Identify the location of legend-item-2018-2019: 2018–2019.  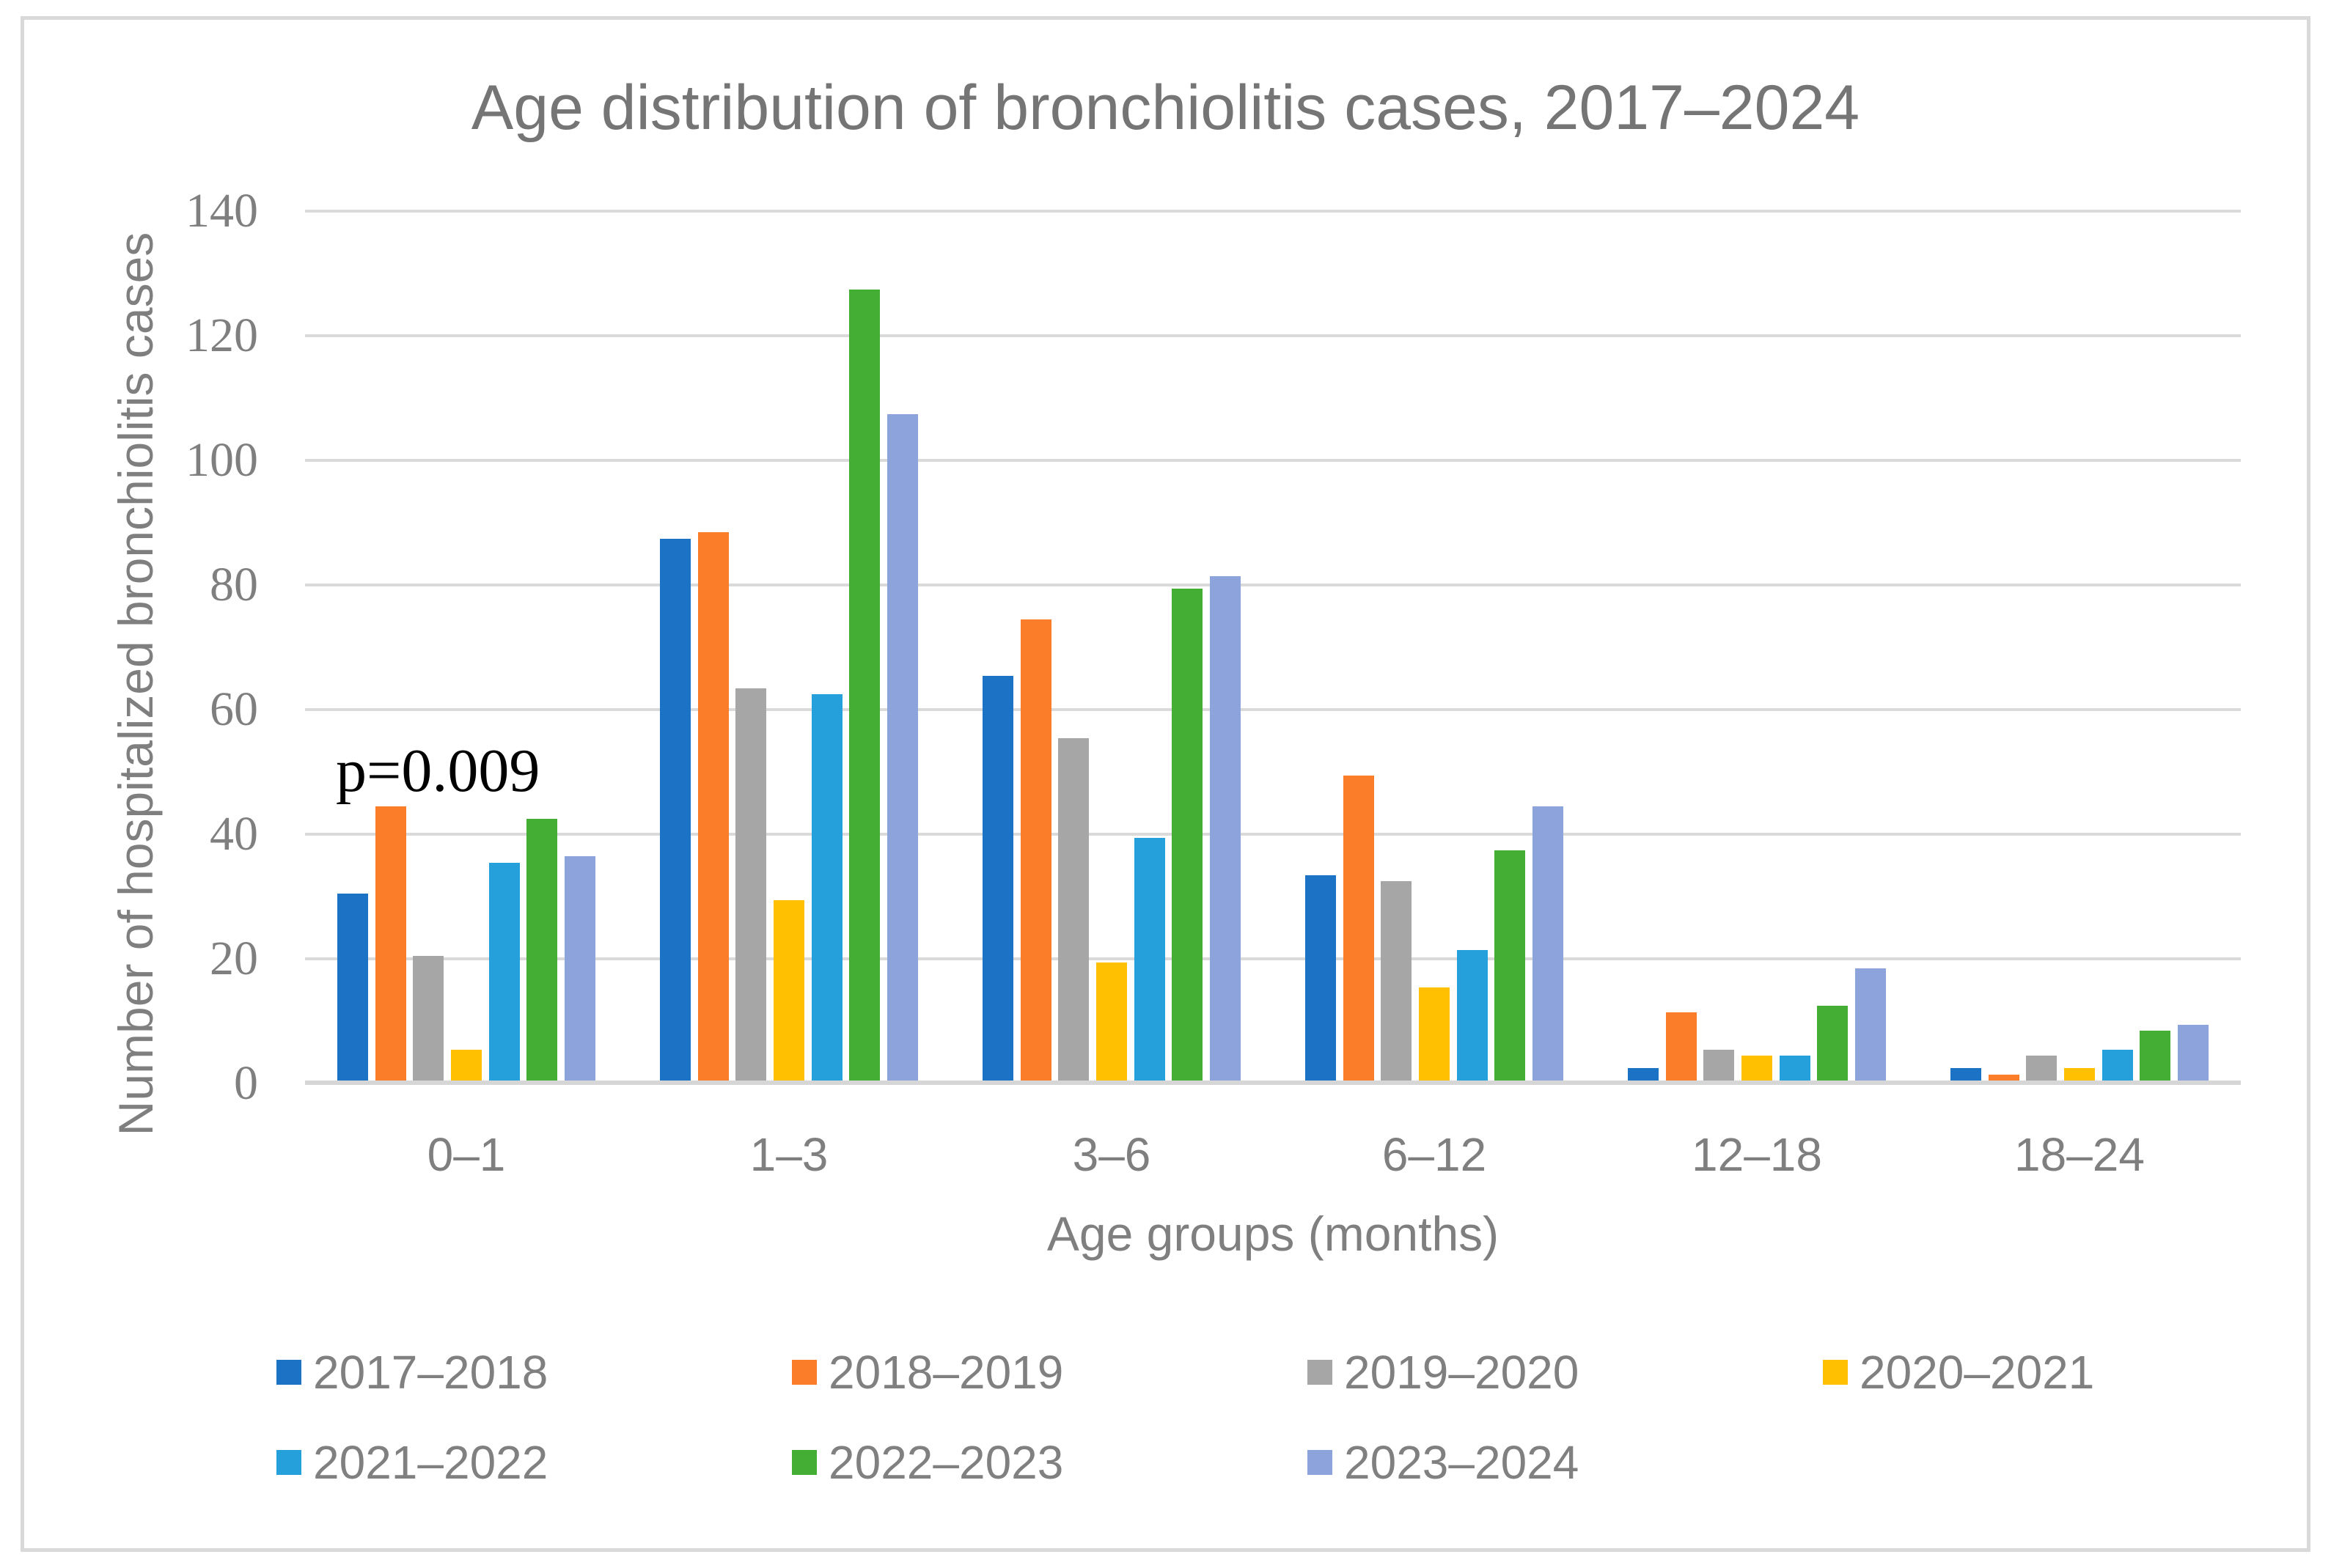
(928, 1373).